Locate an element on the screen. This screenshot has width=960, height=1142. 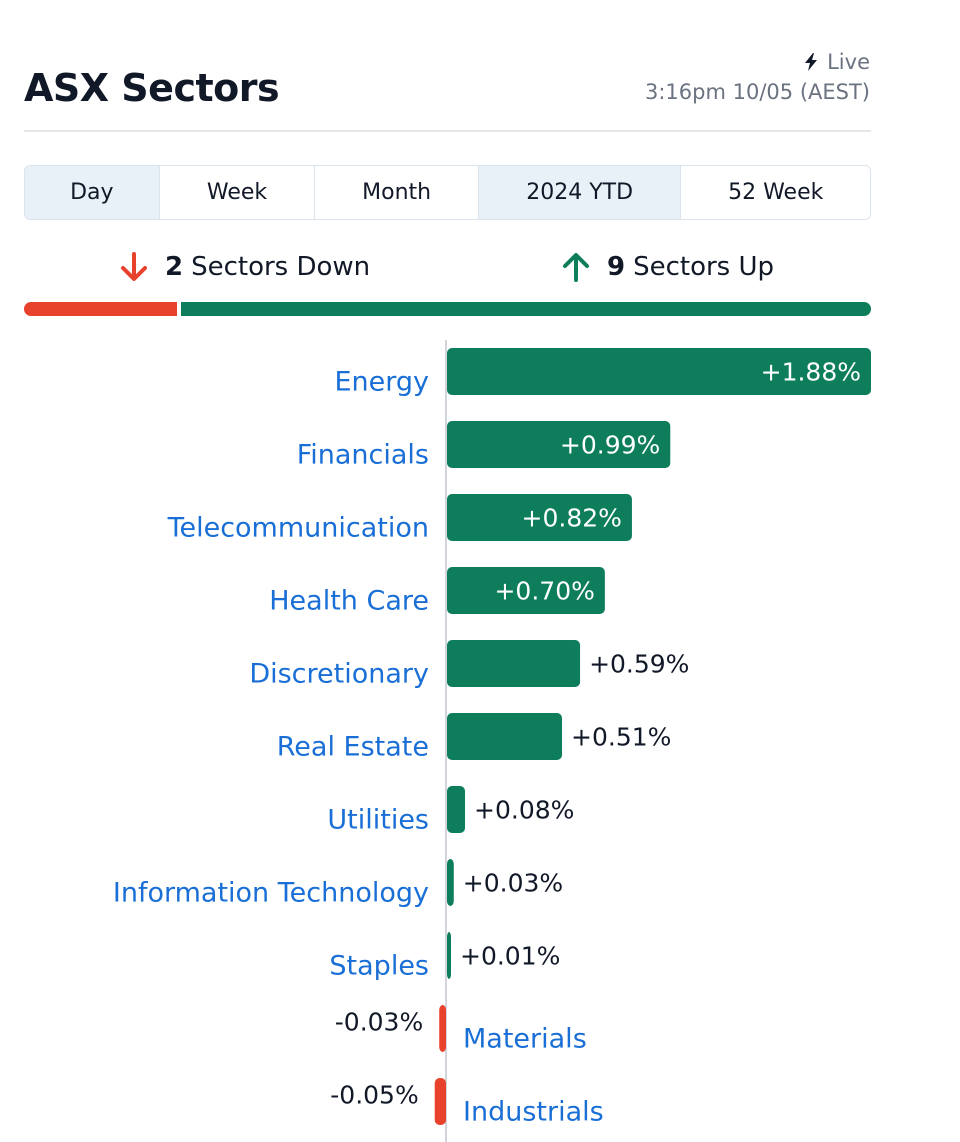
up-down-ratio-bar is located at coordinates (447, 309).